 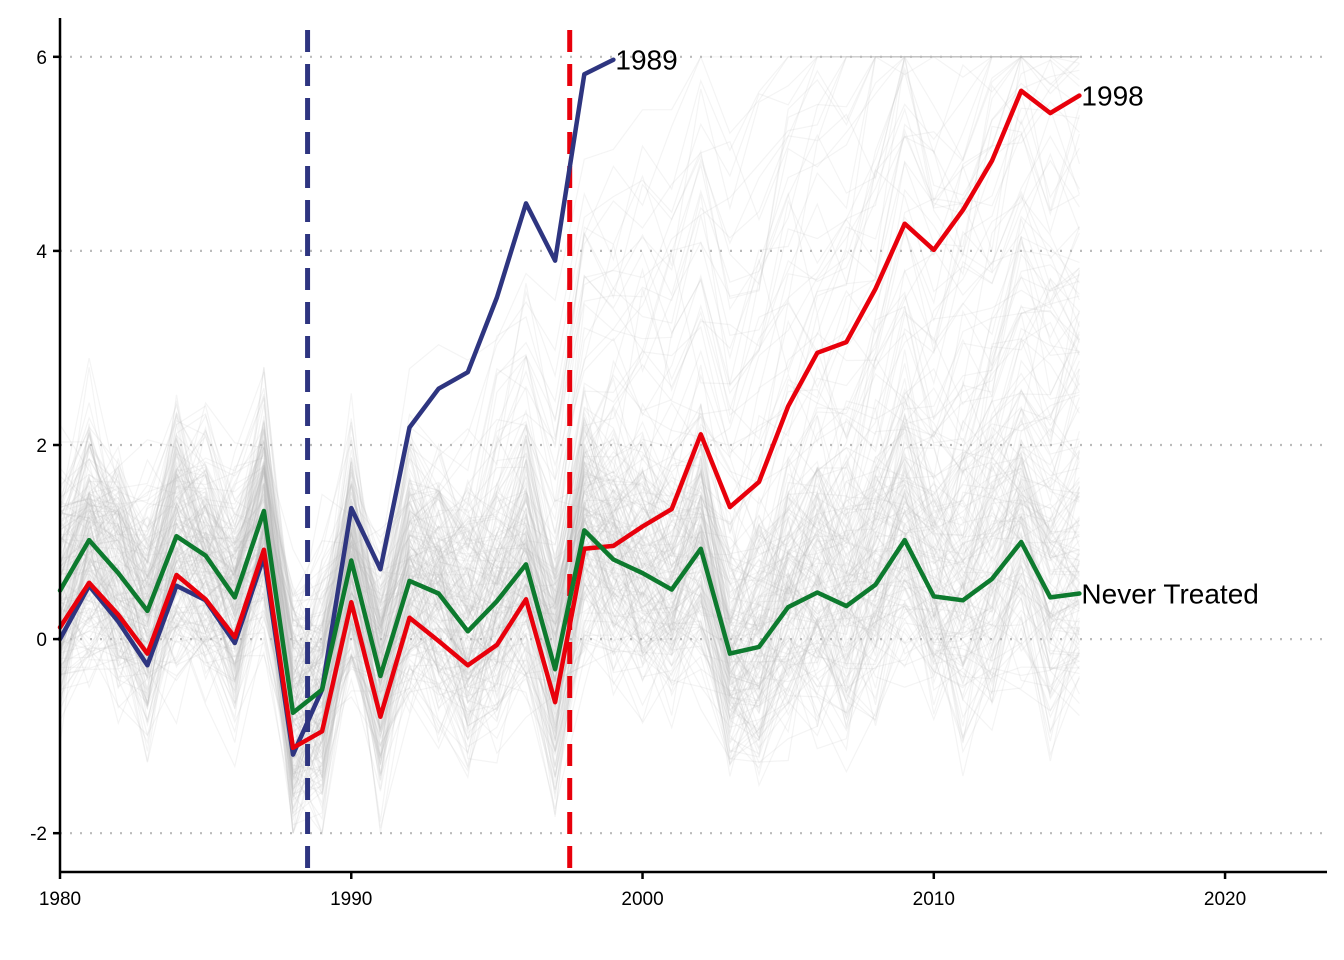 What do you see at coordinates (646, 60) in the screenshot?
I see `series-label-0: 1989` at bounding box center [646, 60].